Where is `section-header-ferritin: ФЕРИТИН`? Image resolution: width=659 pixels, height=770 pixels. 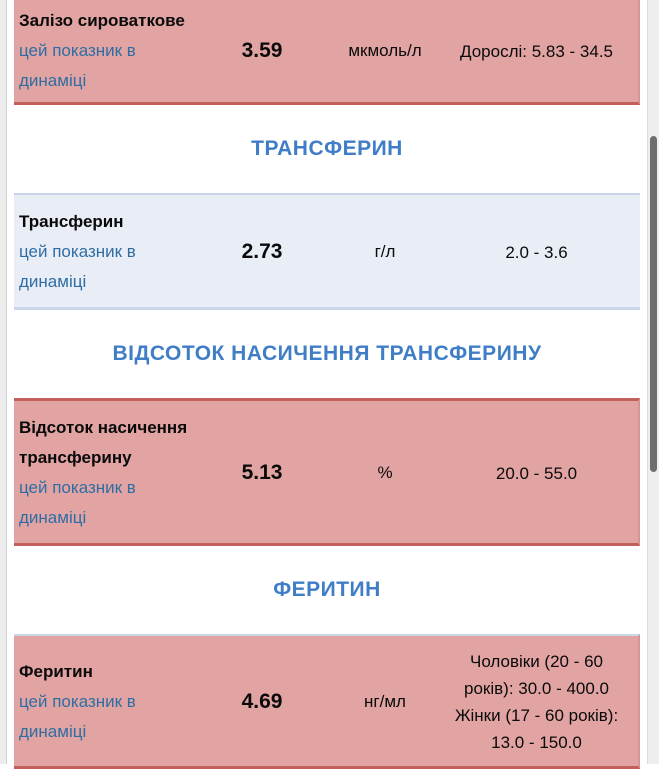 section-header-ferritin: ФЕРИТИН is located at coordinates (327, 590).